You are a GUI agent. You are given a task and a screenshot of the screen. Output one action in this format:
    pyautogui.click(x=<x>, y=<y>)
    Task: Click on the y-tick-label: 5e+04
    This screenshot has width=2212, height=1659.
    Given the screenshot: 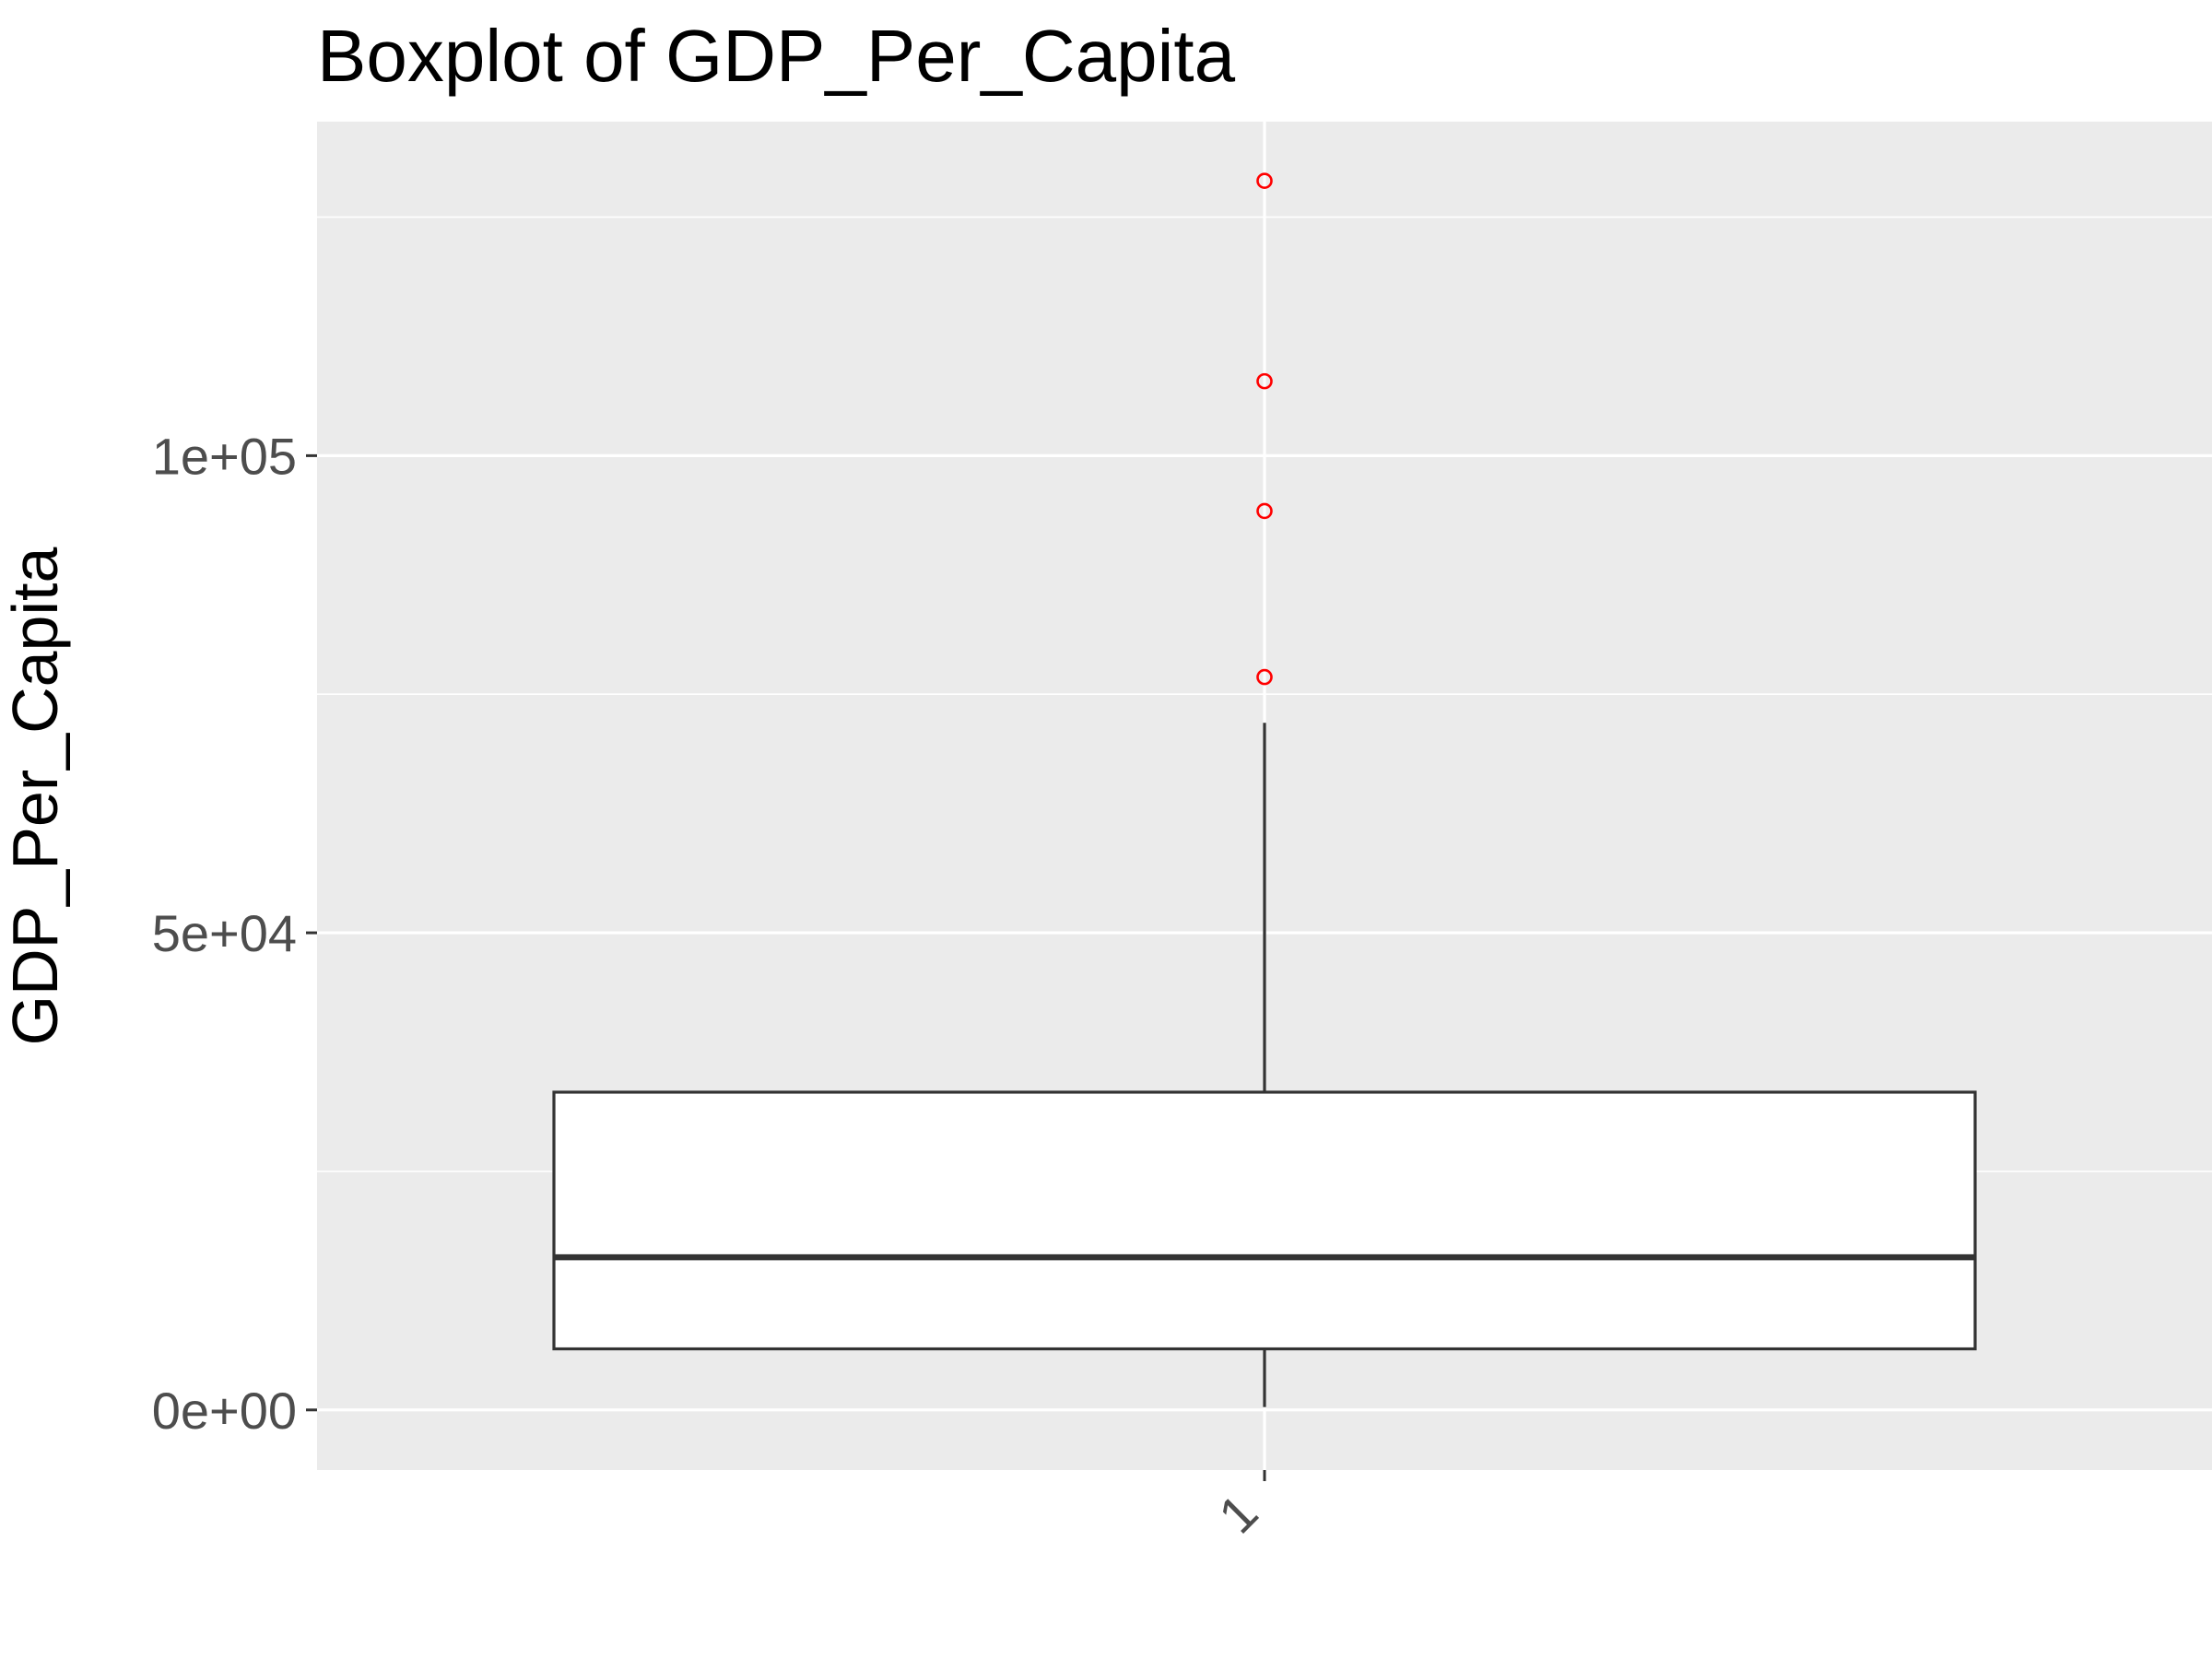 What is the action you would take?
    pyautogui.click(x=224, y=933)
    